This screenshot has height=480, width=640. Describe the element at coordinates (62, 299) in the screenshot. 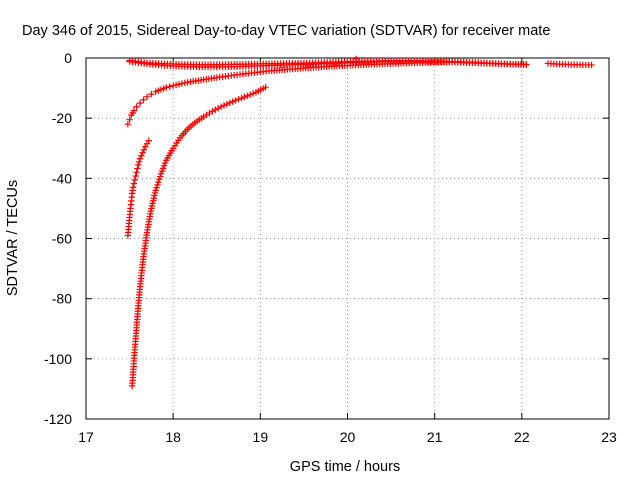

I see `y-tick-label: -80` at that location.